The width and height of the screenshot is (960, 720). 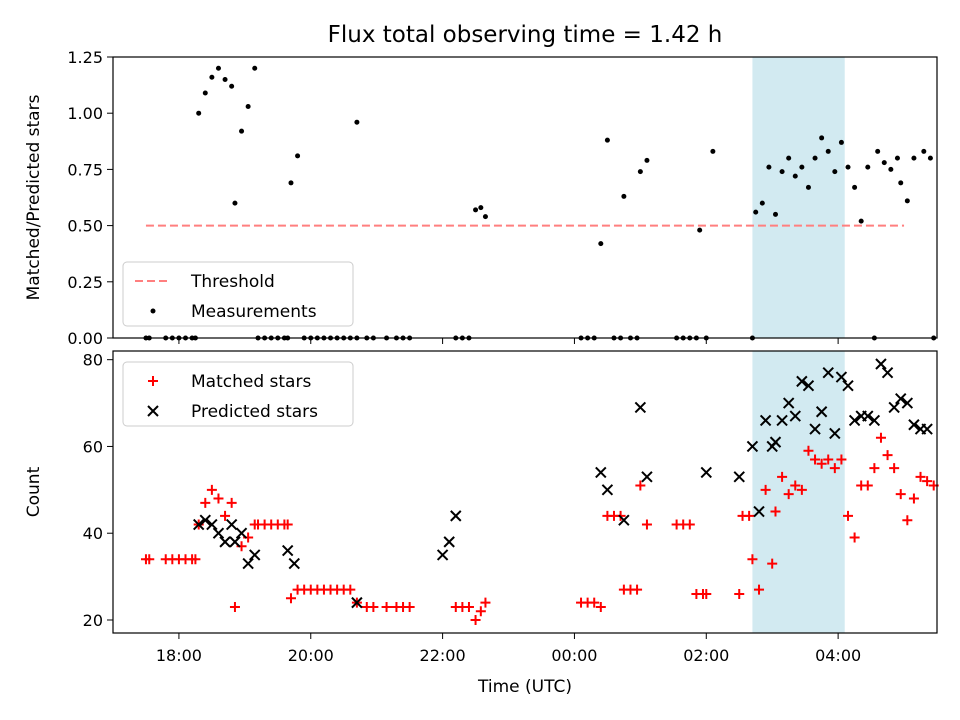 What do you see at coordinates (153, 381) in the screenshot?
I see `legend-matched-swatch` at bounding box center [153, 381].